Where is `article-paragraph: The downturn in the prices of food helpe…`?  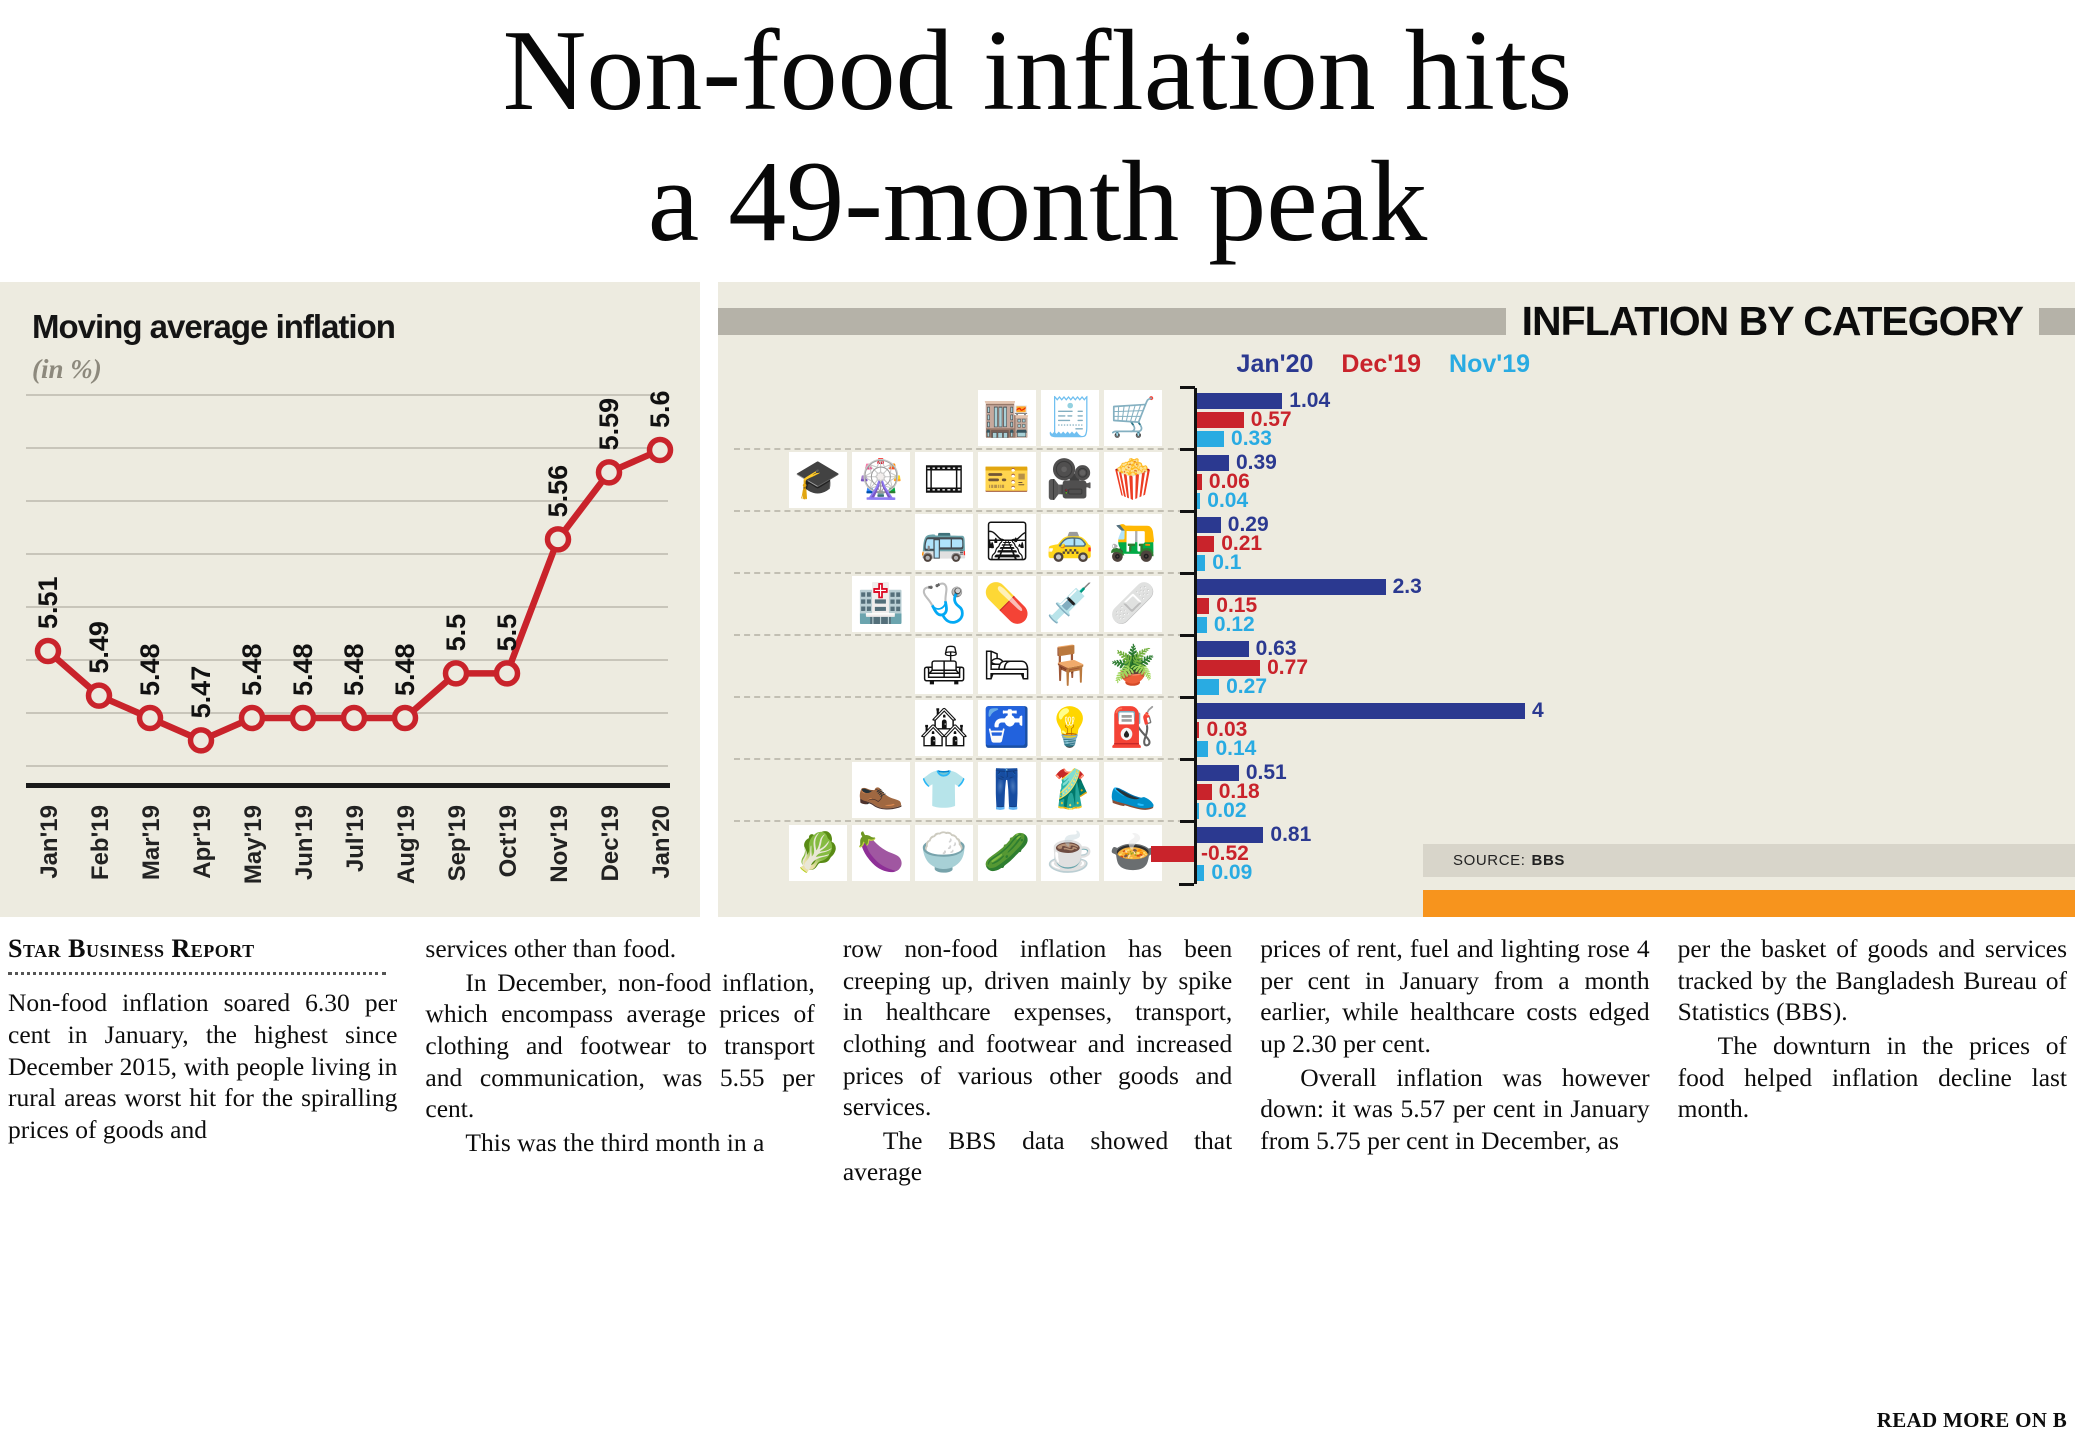 article-paragraph: The downturn in the prices of food helpe… is located at coordinates (1872, 1077).